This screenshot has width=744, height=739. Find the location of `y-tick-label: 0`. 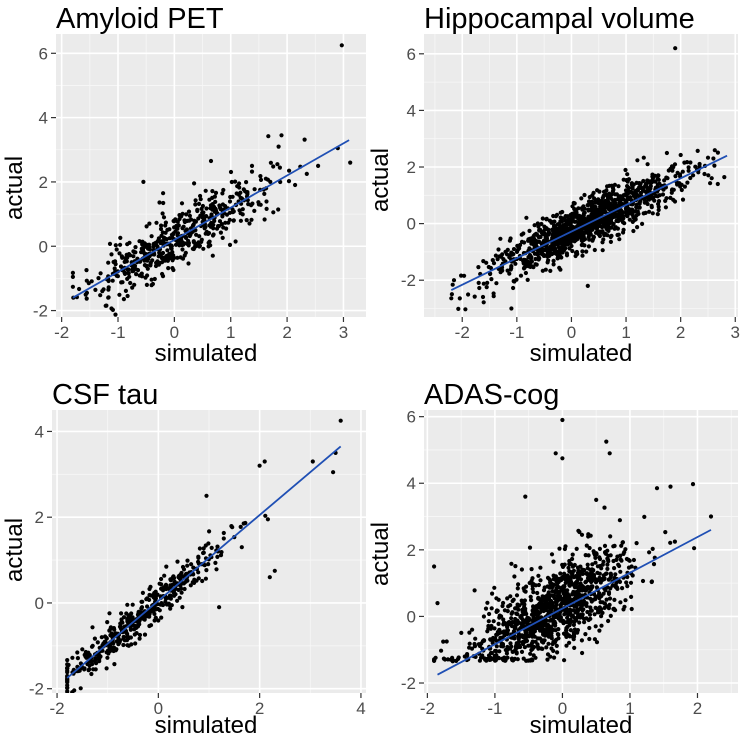

y-tick-label: 0 is located at coordinates (411, 224).